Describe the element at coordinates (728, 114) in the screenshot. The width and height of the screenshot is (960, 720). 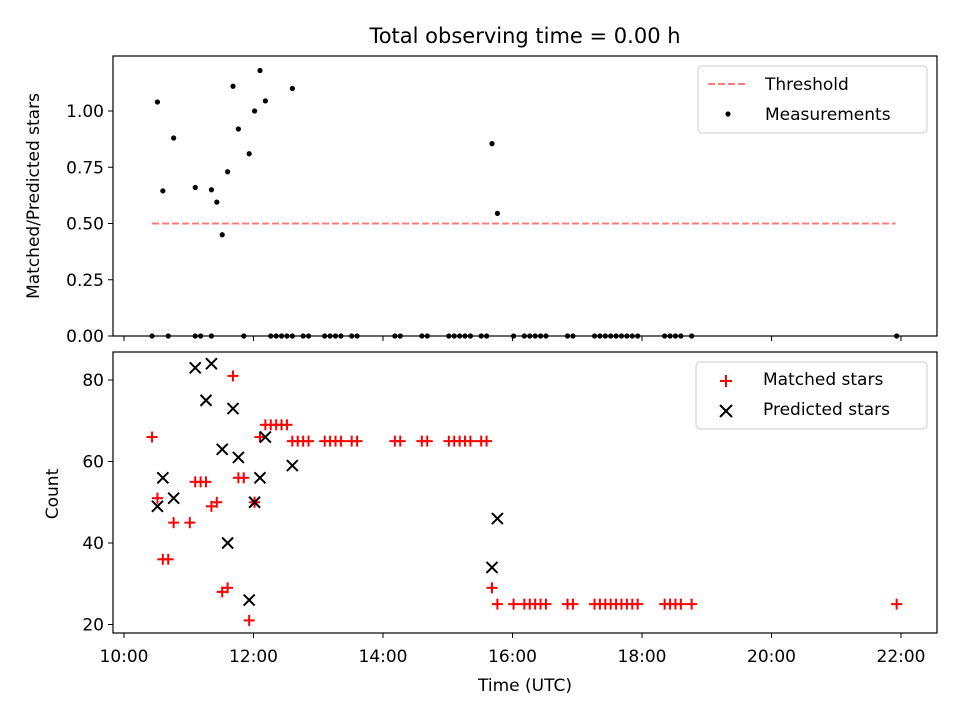
I see `legend-measurements-swatch` at that location.